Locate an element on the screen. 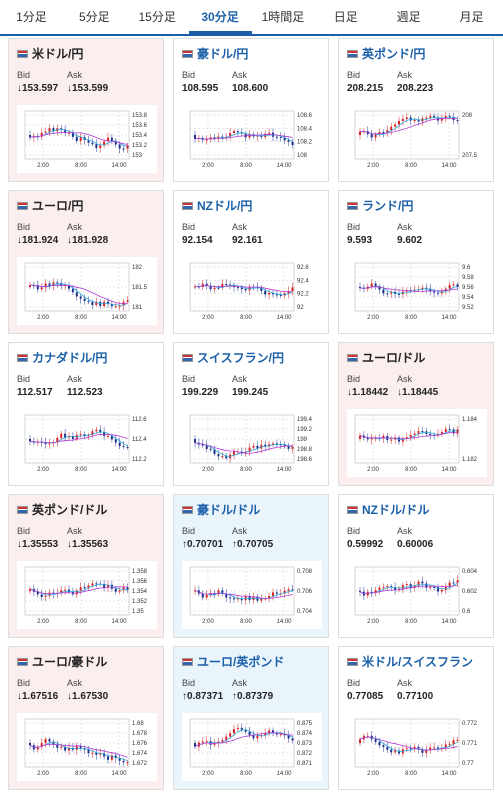 The width and height of the screenshot is (503, 795). y-tick-label: 1.184 is located at coordinates (470, 420).